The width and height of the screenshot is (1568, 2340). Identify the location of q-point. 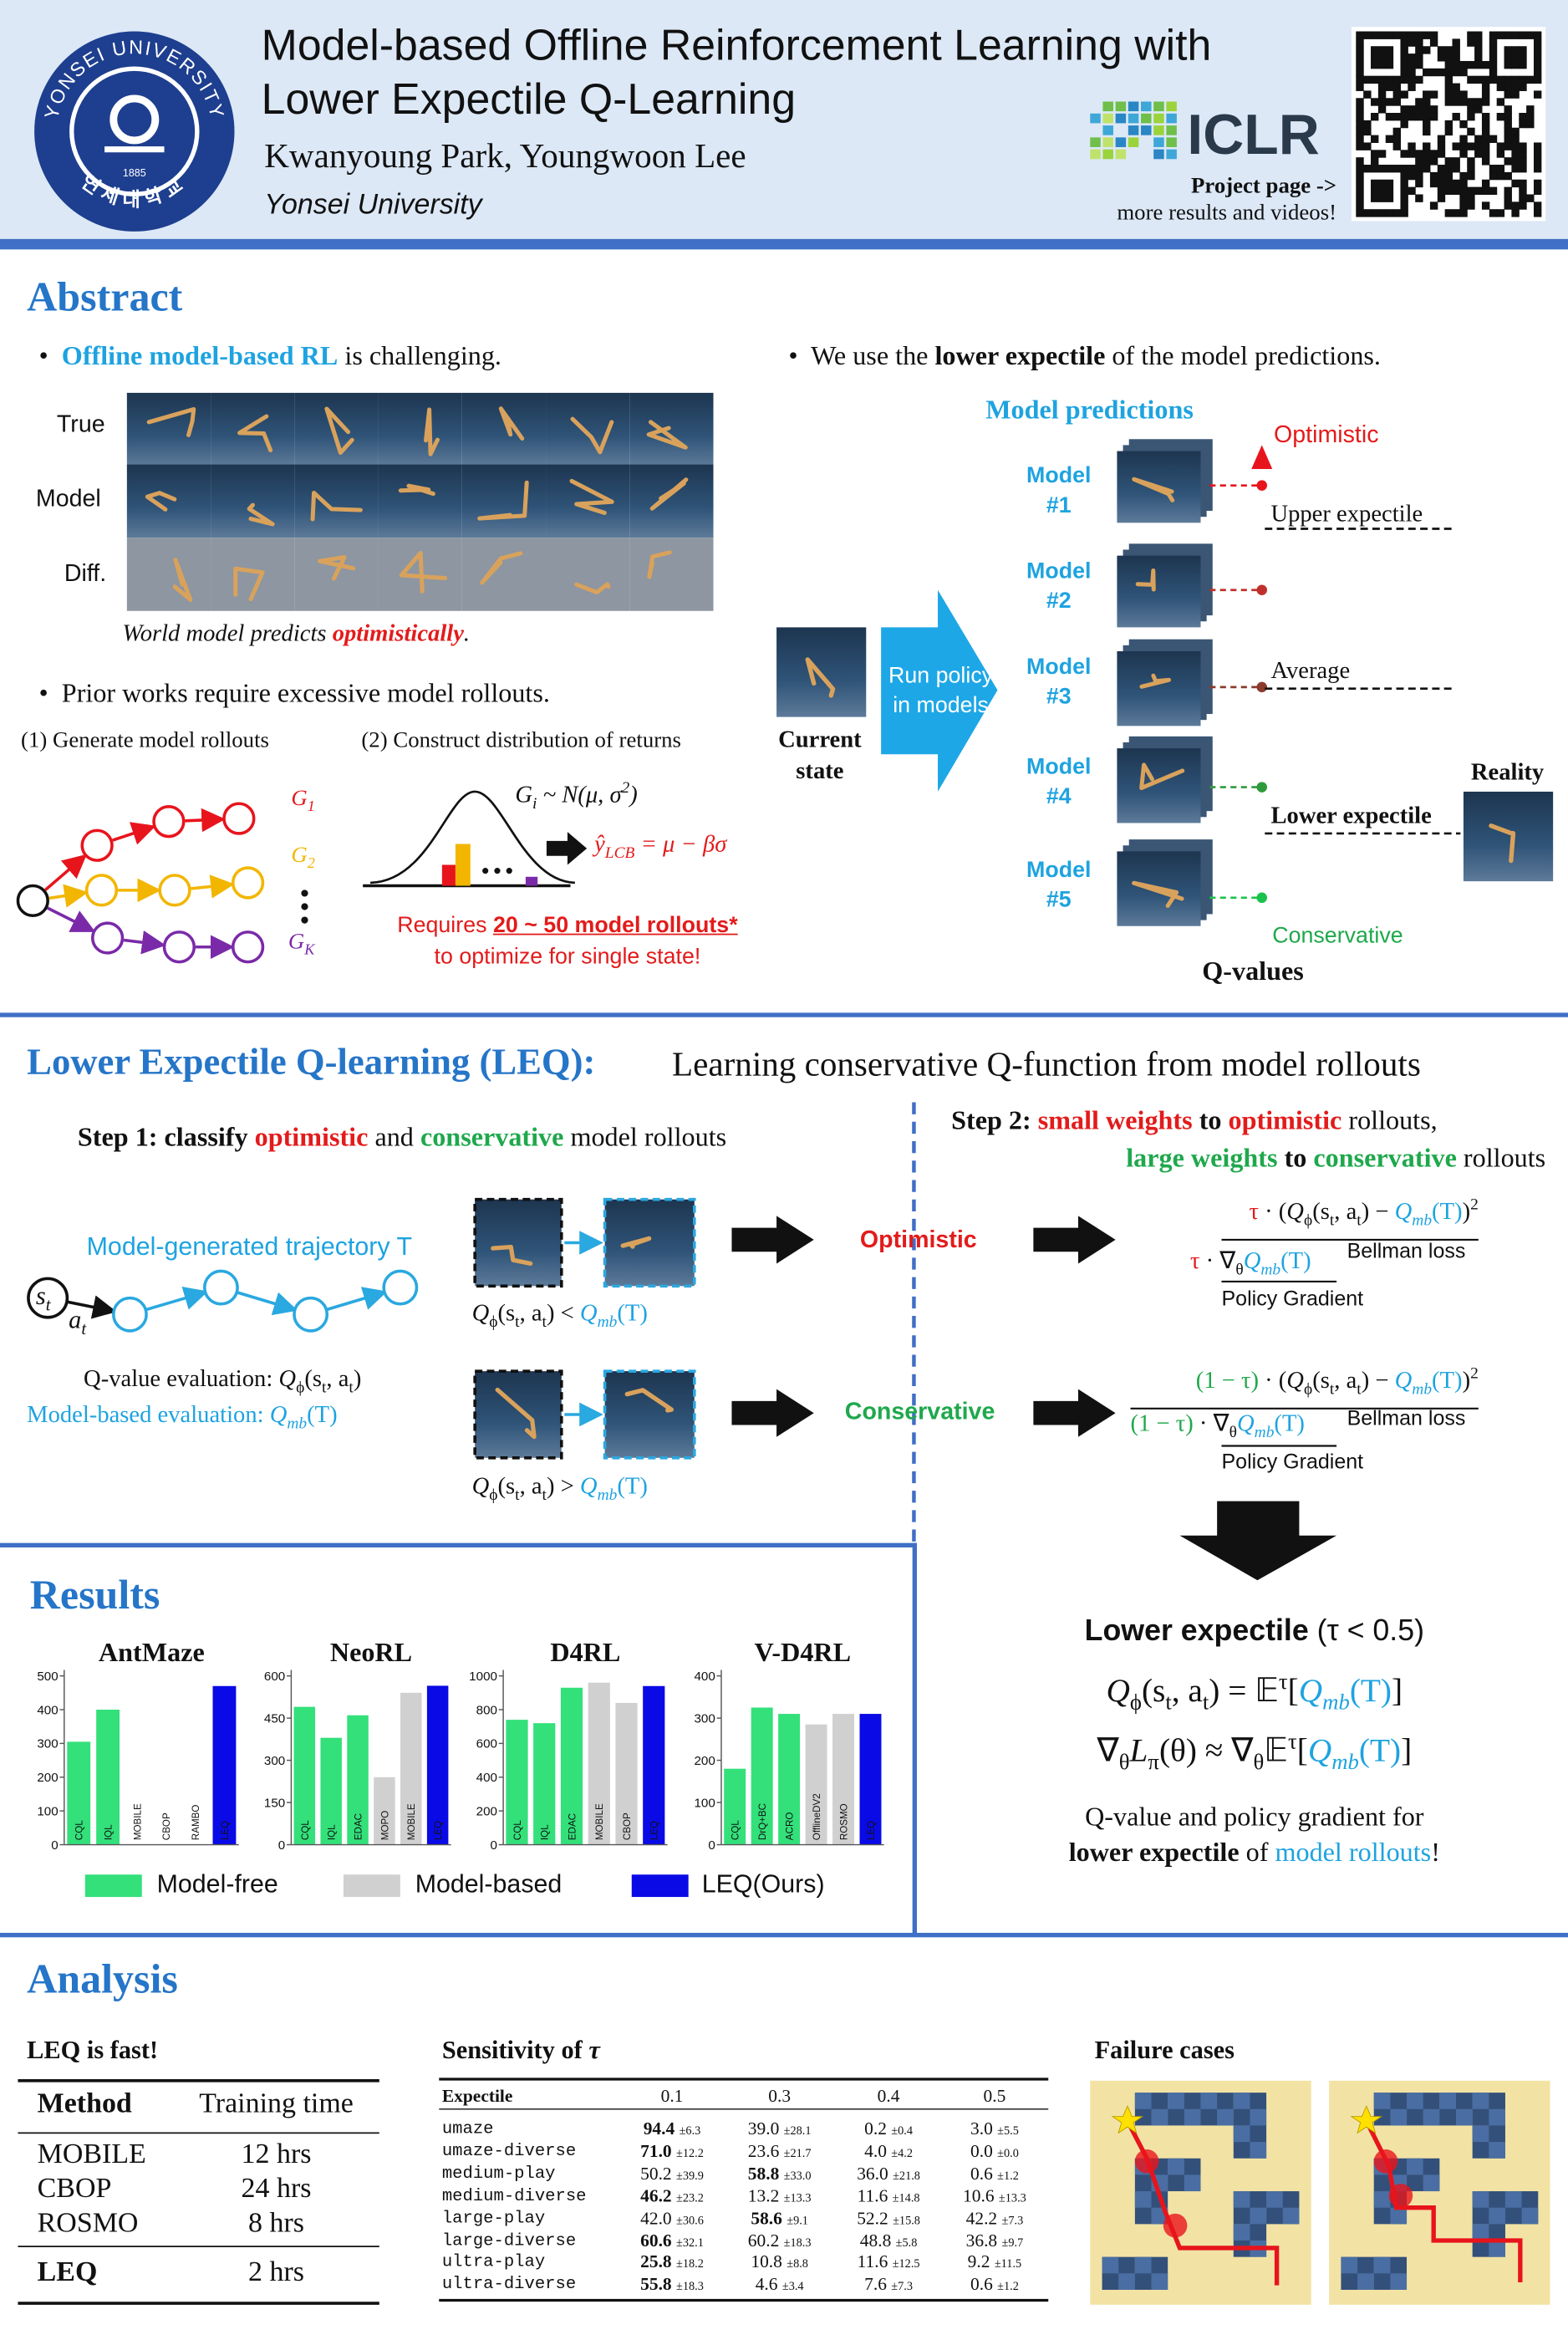
(1261, 787).